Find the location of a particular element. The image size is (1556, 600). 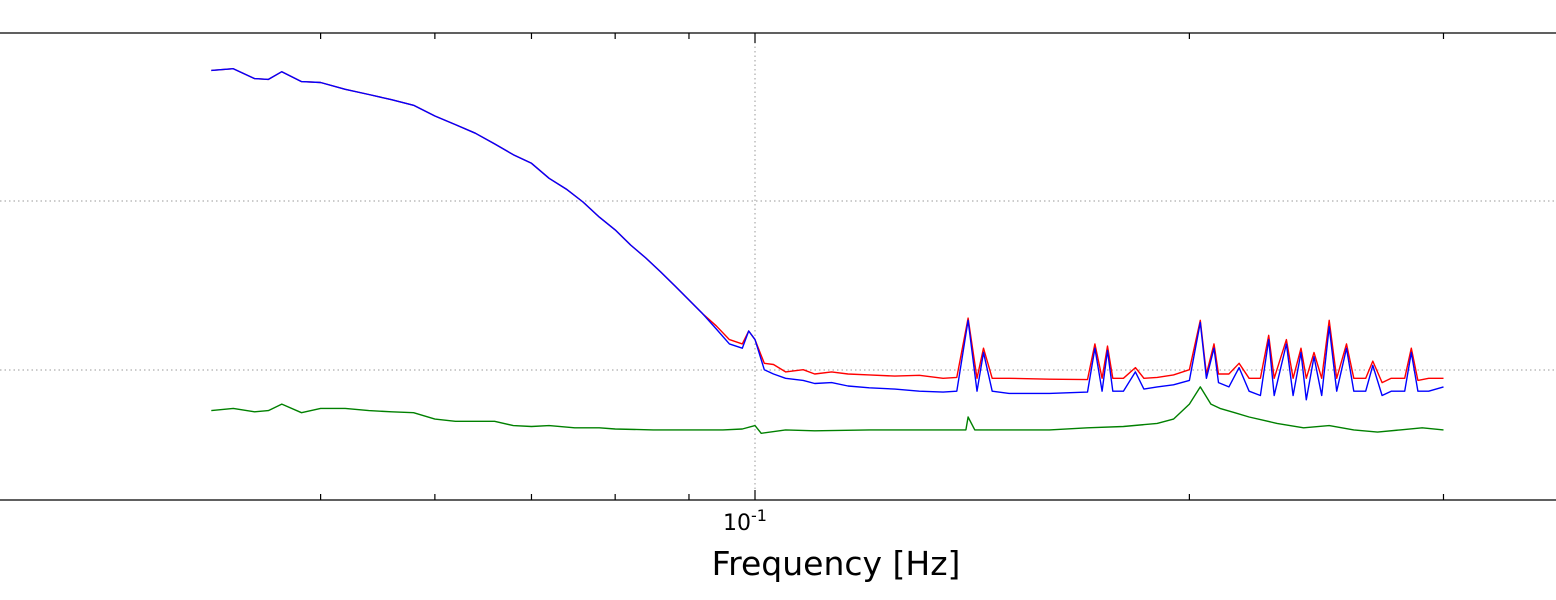

x-tick-labels: 10-1 is located at coordinates (745, 521).